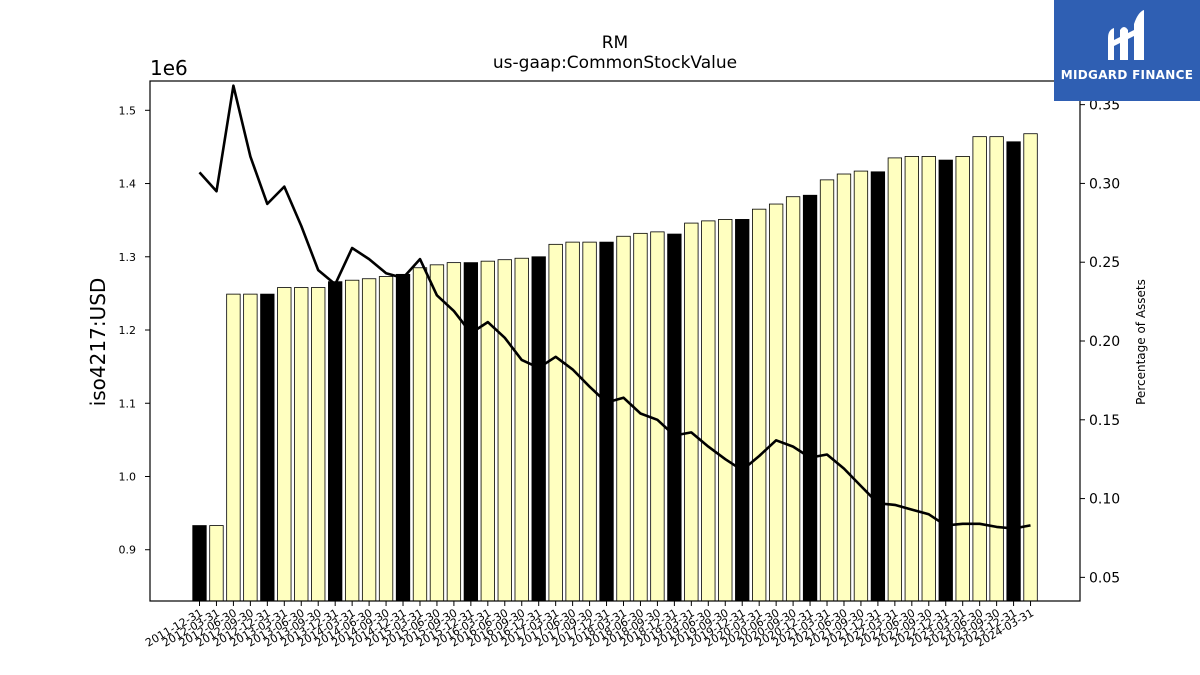  What do you see at coordinates (615, 63) in the screenshot?
I see `chart-subtitle: us-gaap:CommonStockValue` at bounding box center [615, 63].